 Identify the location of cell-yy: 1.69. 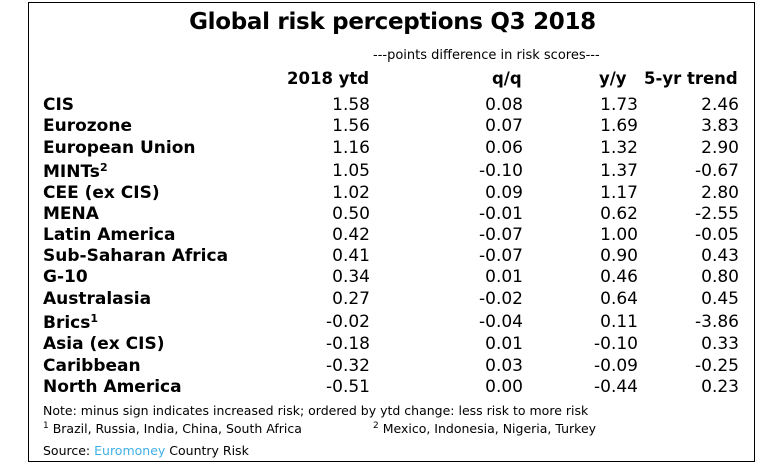
(619, 126).